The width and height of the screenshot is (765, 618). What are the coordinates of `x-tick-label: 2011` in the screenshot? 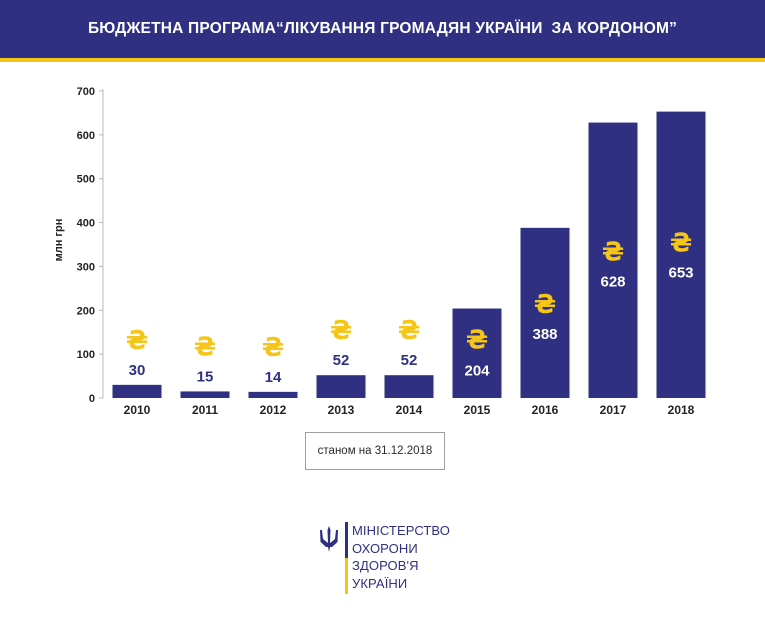 It's located at (205, 410).